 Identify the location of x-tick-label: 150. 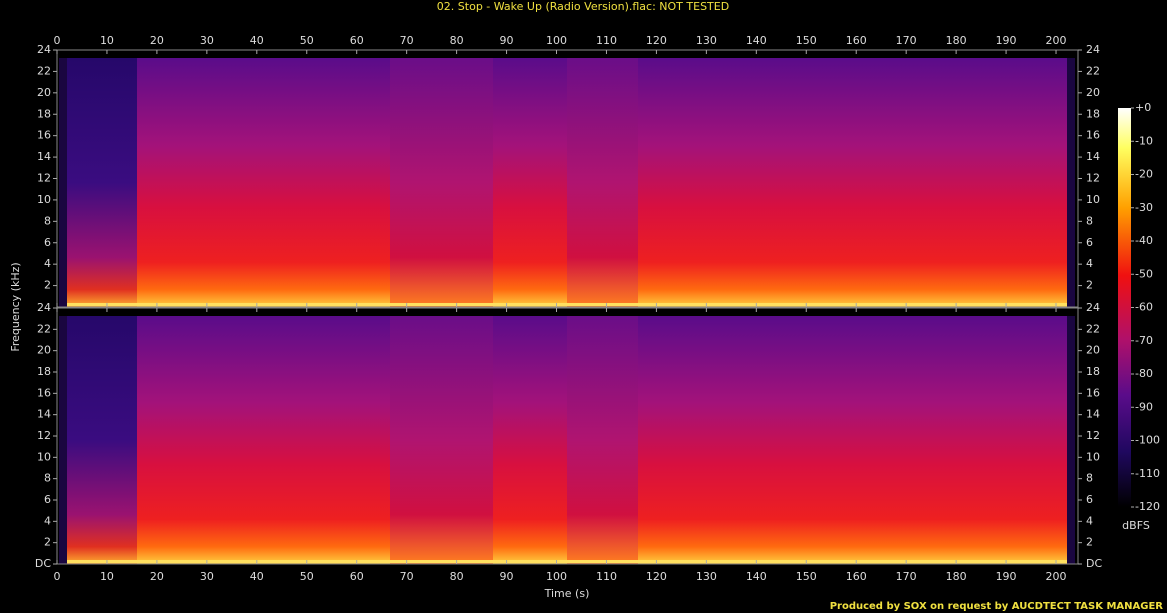
(806, 40).